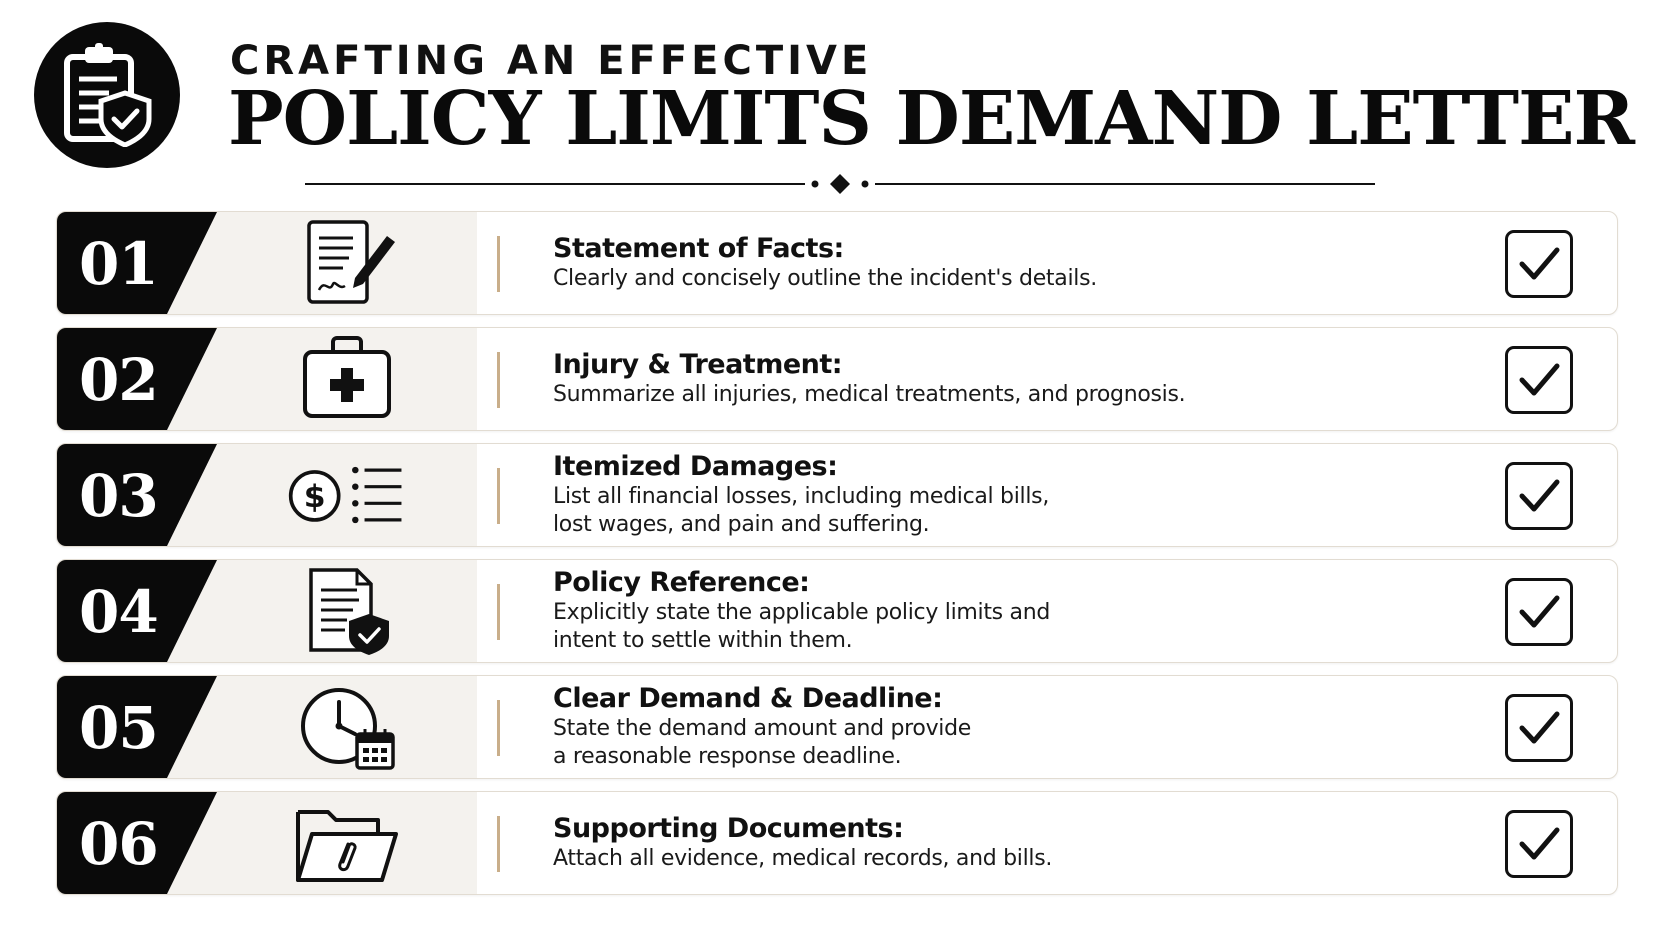 Image resolution: width=1672 pixels, height=941 pixels. I want to click on clipboard-shield-icon, so click(108, 95).